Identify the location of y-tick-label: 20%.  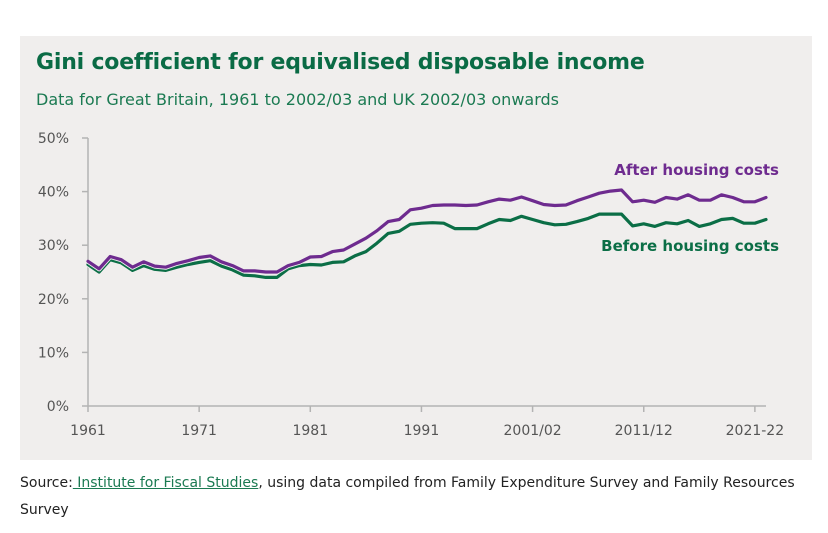
(53, 300).